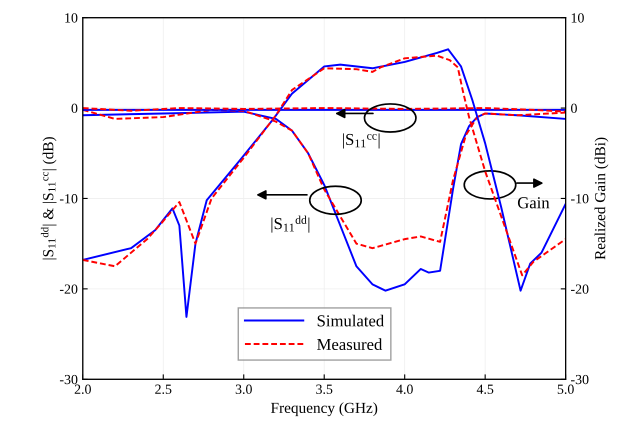  What do you see at coordinates (324, 389) in the screenshot?
I see `x-tick-label: 3.5` at bounding box center [324, 389].